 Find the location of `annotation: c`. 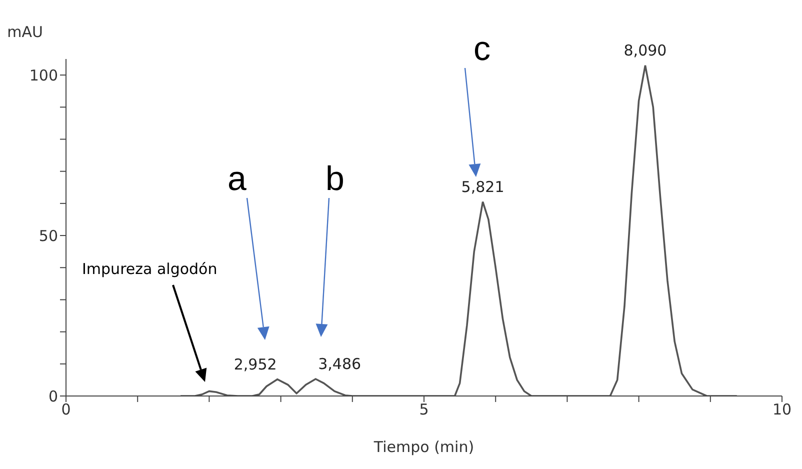

annotation: c is located at coordinates (482, 49).